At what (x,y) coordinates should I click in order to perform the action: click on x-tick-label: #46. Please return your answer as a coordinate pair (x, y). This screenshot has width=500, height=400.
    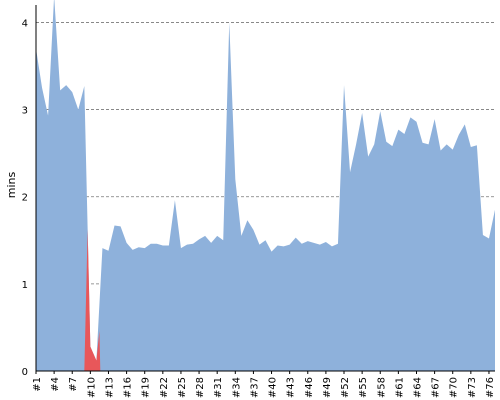
    Looking at the image, I should click on (309, 387).